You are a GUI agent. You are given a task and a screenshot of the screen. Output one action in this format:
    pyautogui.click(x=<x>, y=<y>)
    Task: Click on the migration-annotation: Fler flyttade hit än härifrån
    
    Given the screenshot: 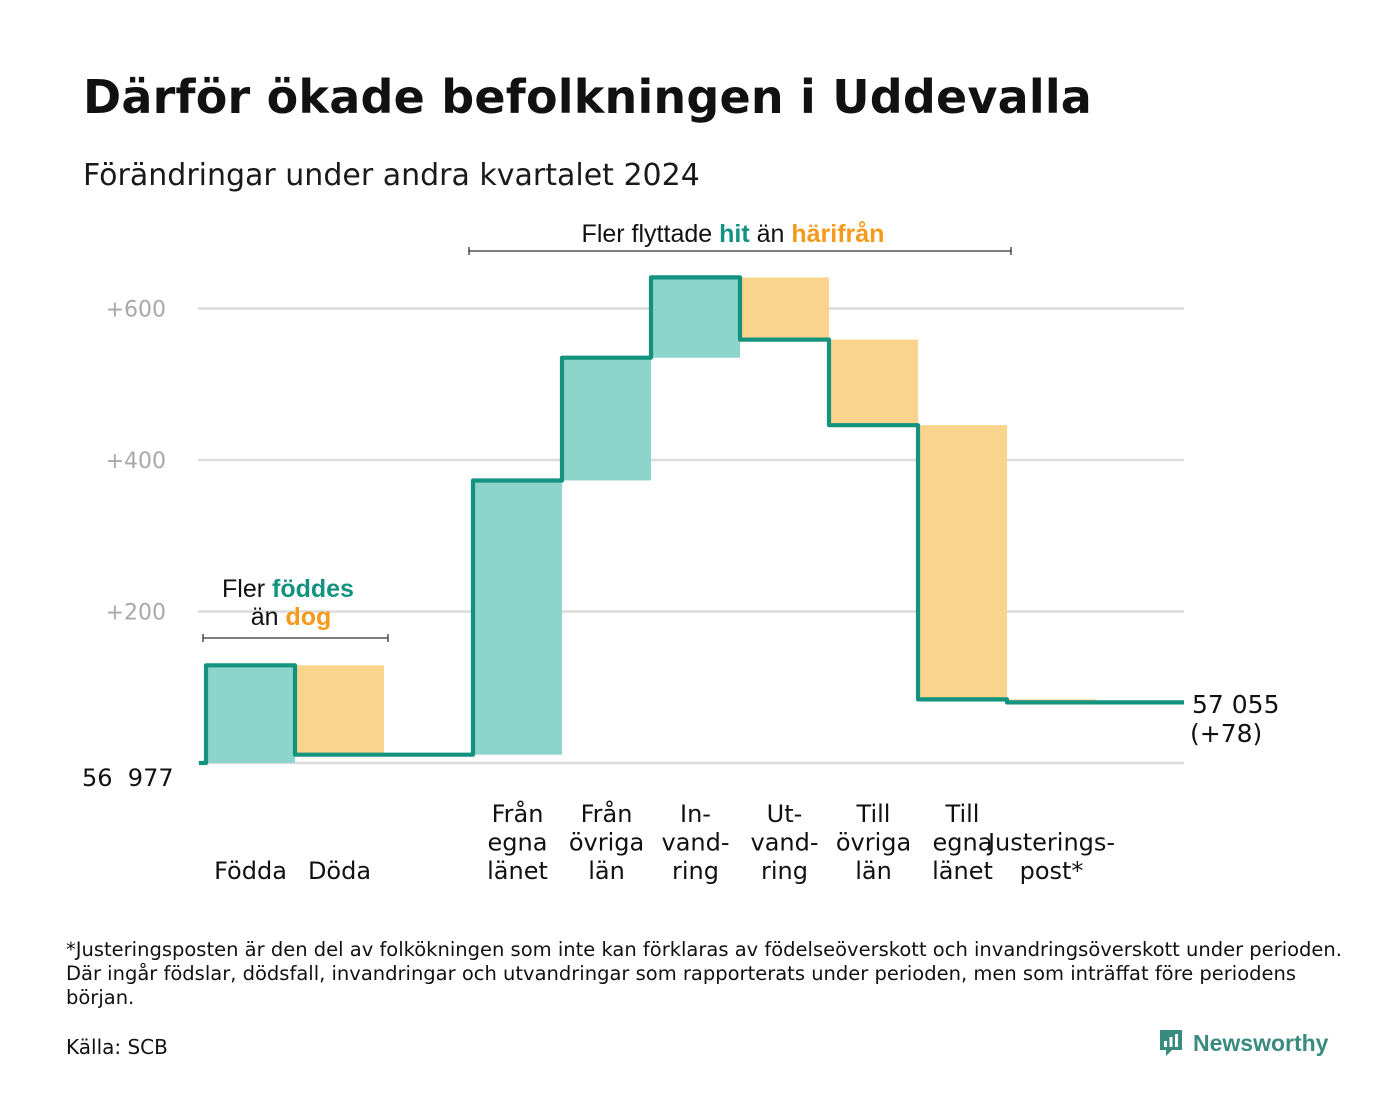 What is the action you would take?
    pyautogui.click(x=733, y=234)
    